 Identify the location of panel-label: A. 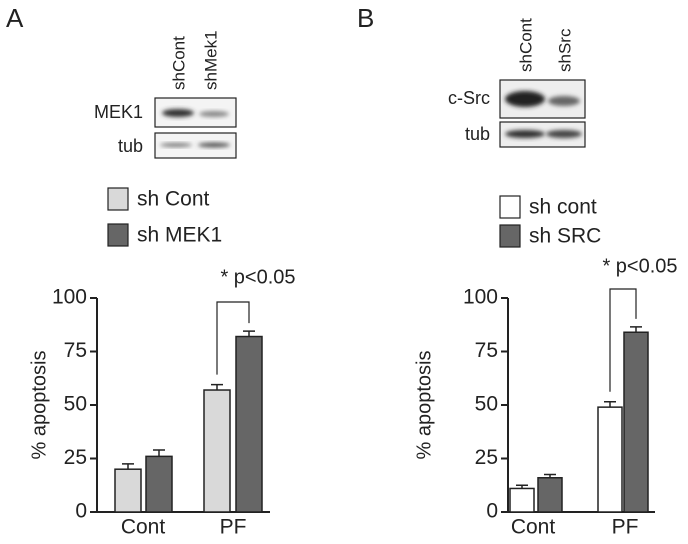
(15, 18).